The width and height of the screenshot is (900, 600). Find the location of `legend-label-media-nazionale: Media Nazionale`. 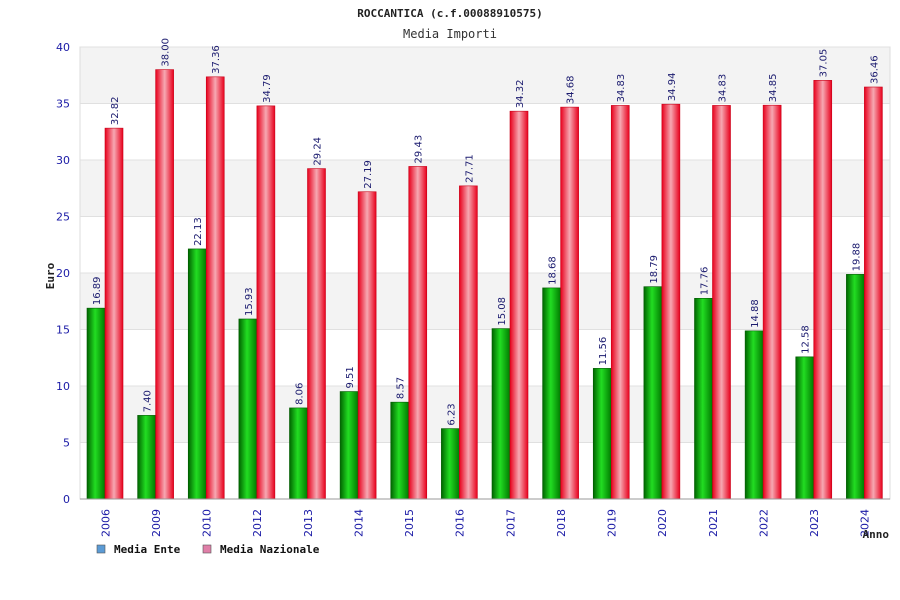

legend-label-media-nazionale: Media Nazionale is located at coordinates (270, 549).